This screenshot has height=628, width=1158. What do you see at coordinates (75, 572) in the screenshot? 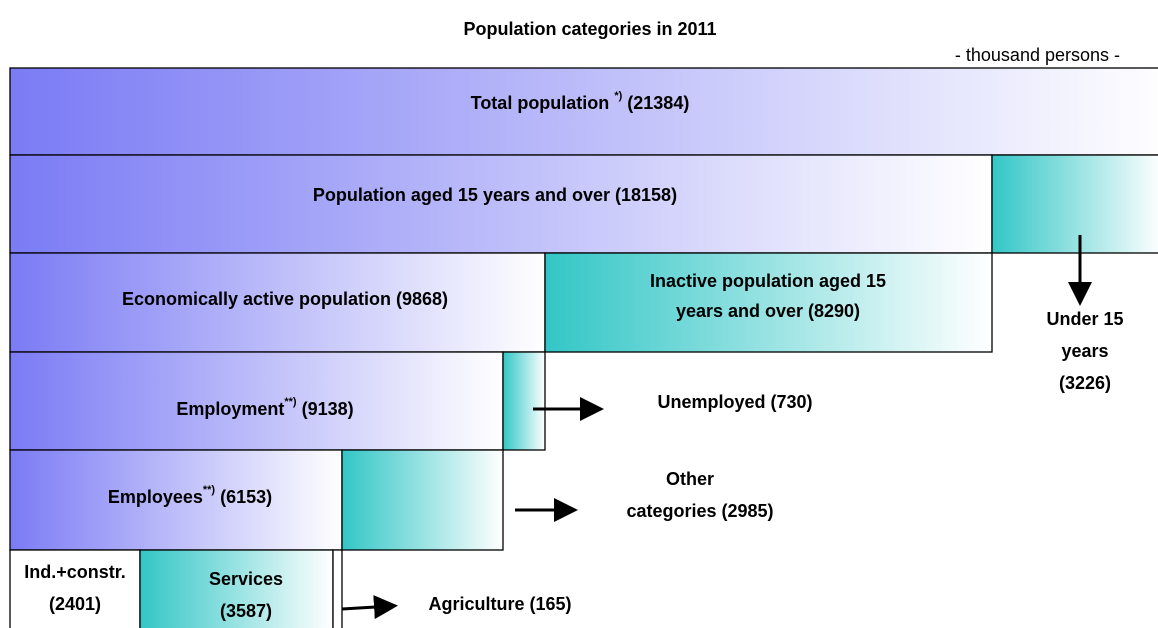
I see `label-industry: Ind.+constr.` at bounding box center [75, 572].